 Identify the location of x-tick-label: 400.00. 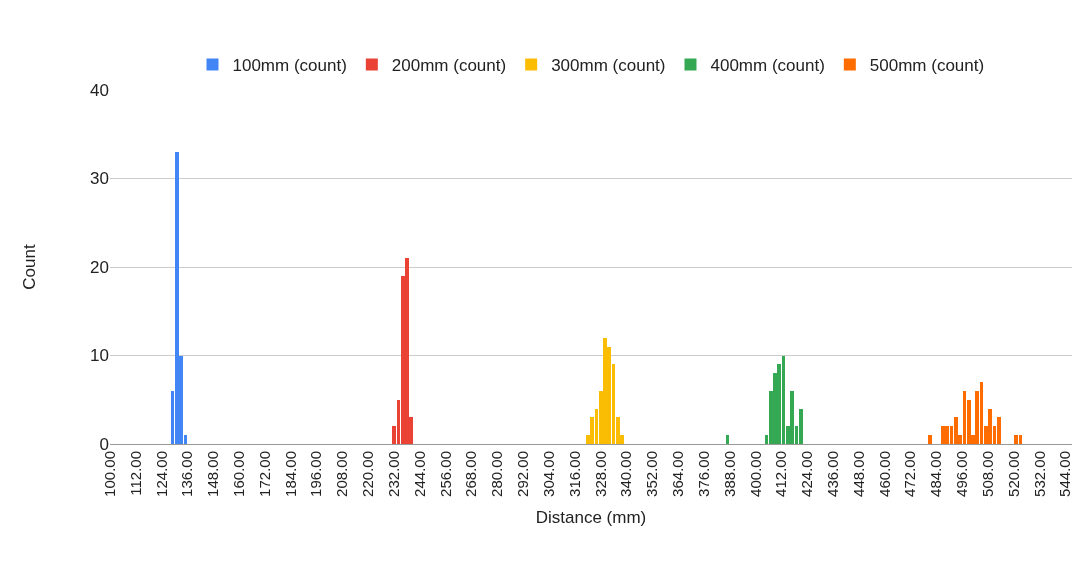
(755, 474).